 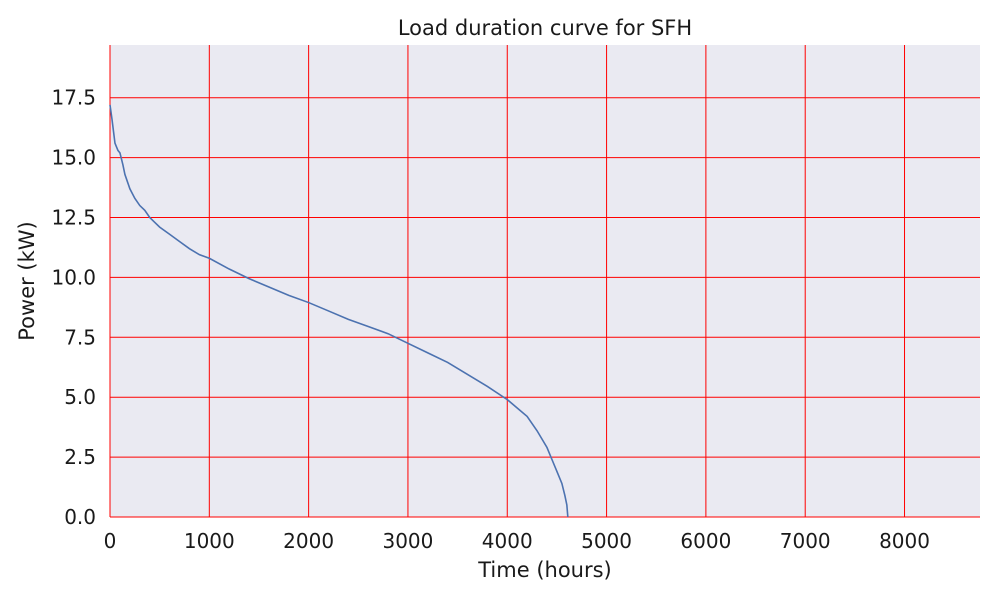 What do you see at coordinates (805, 541) in the screenshot?
I see `x-tick-label: 7000` at bounding box center [805, 541].